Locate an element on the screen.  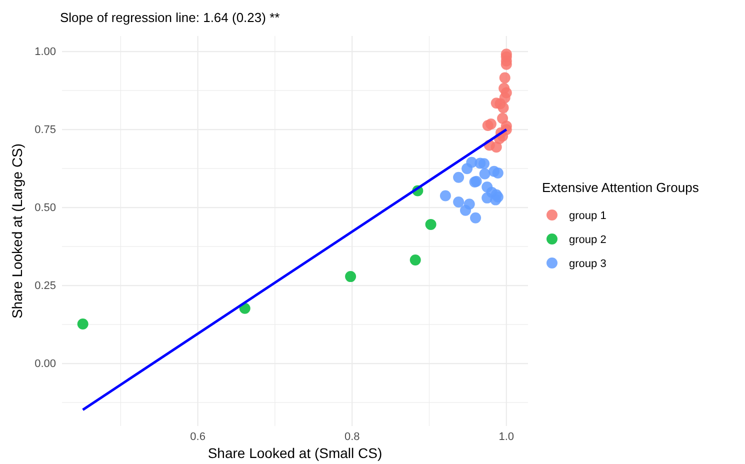
chart-title: Slope of regression line: 1.64 (0.23) ** is located at coordinates (170, 17).